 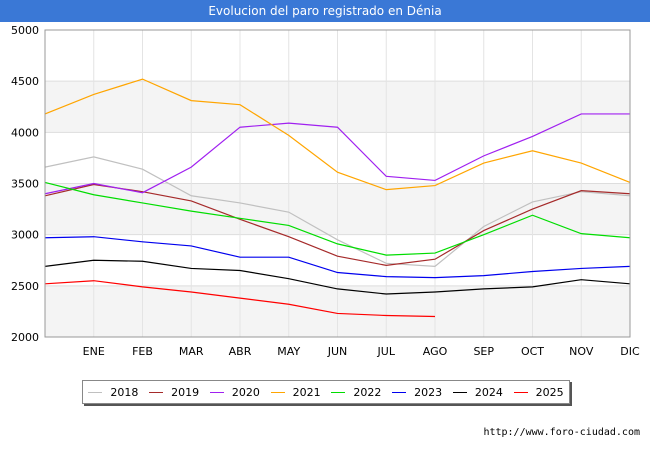 I want to click on legend-item-2021: 2021, so click(x=295, y=392).